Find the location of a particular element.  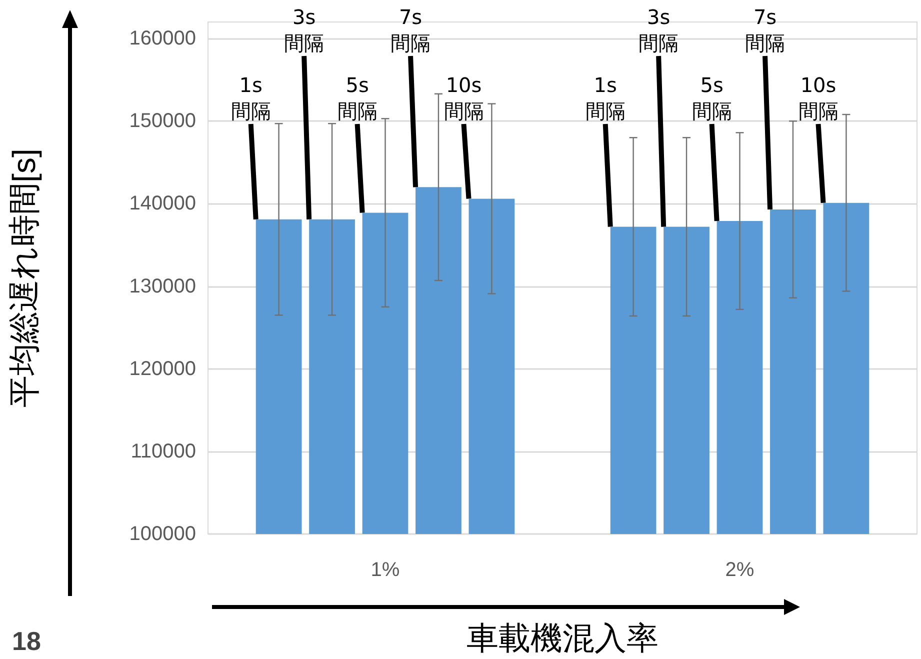

y-tick-label: 100000 is located at coordinates (162, 534).